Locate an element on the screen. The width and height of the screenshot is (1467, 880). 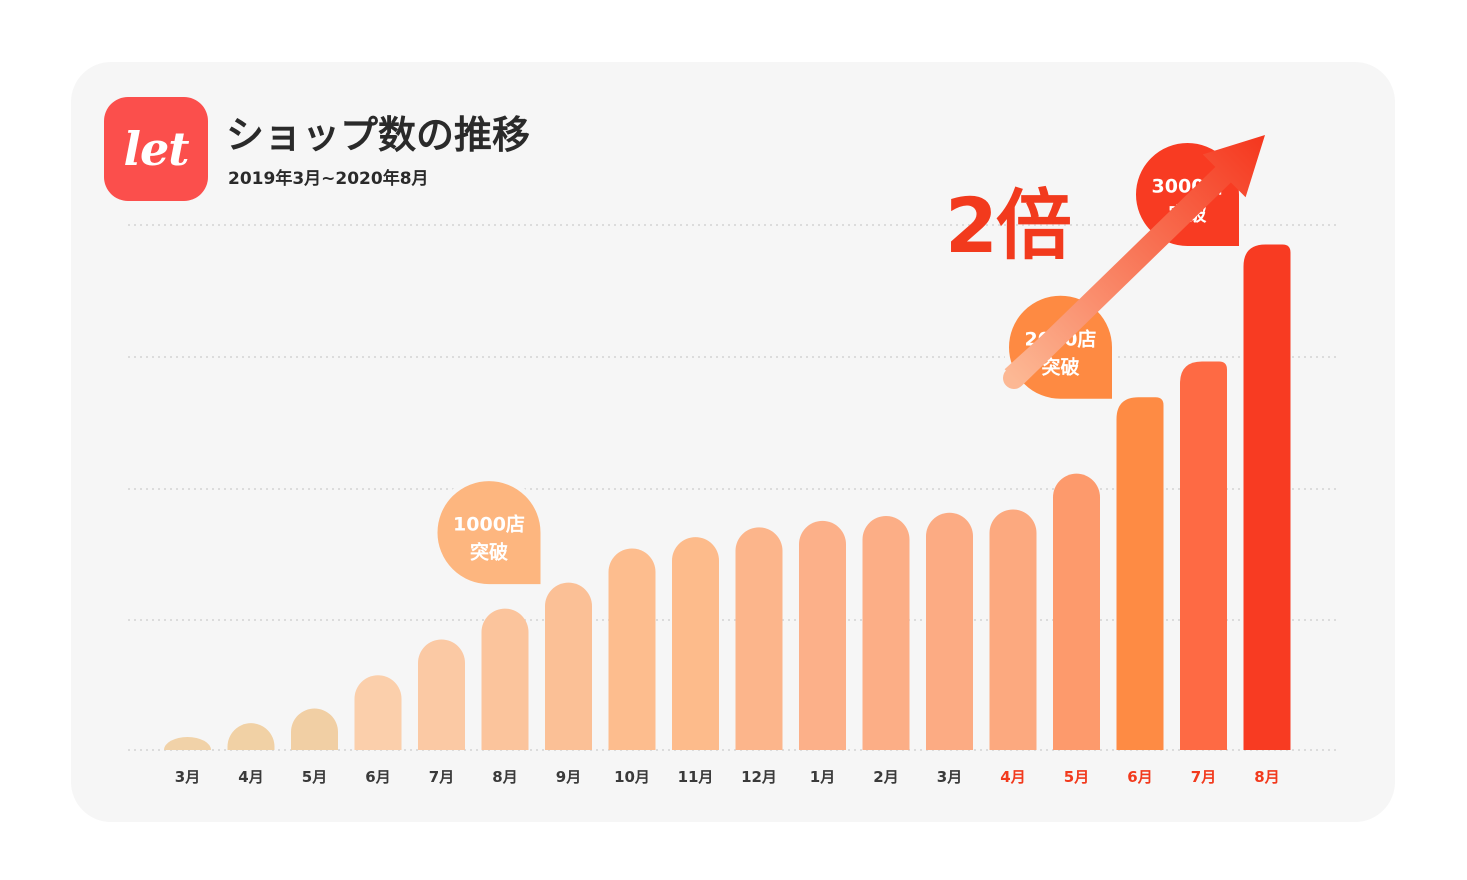
x-tick-label: 1月 is located at coordinates (822, 777).